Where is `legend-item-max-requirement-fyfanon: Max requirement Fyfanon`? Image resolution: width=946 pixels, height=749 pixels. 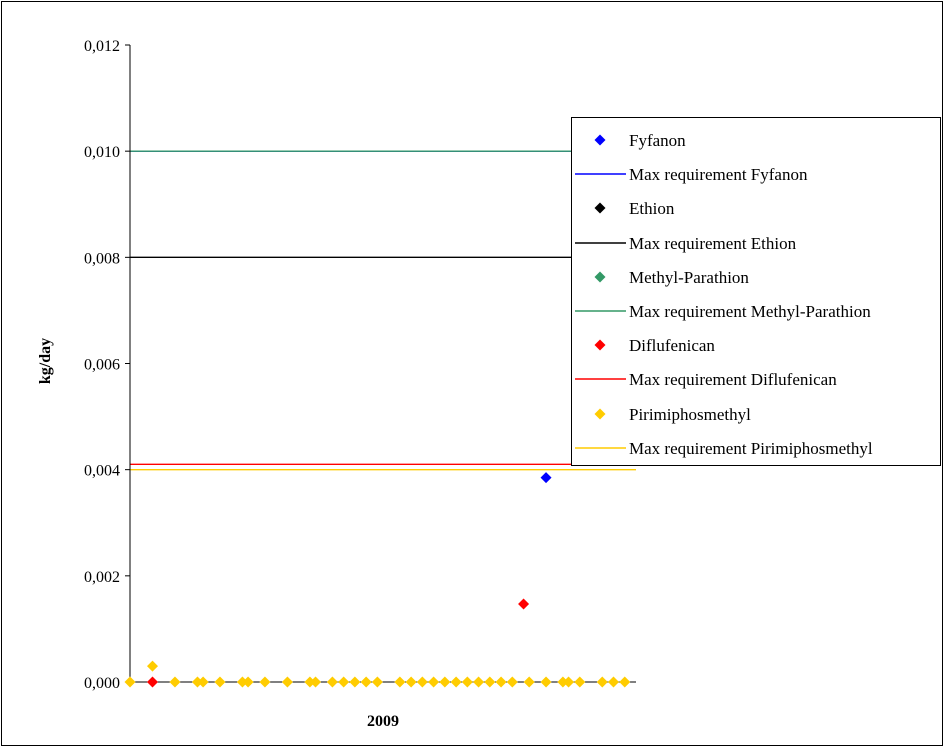
legend-item-max-requirement-fyfanon: Max requirement Fyfanon is located at coordinates (756, 175).